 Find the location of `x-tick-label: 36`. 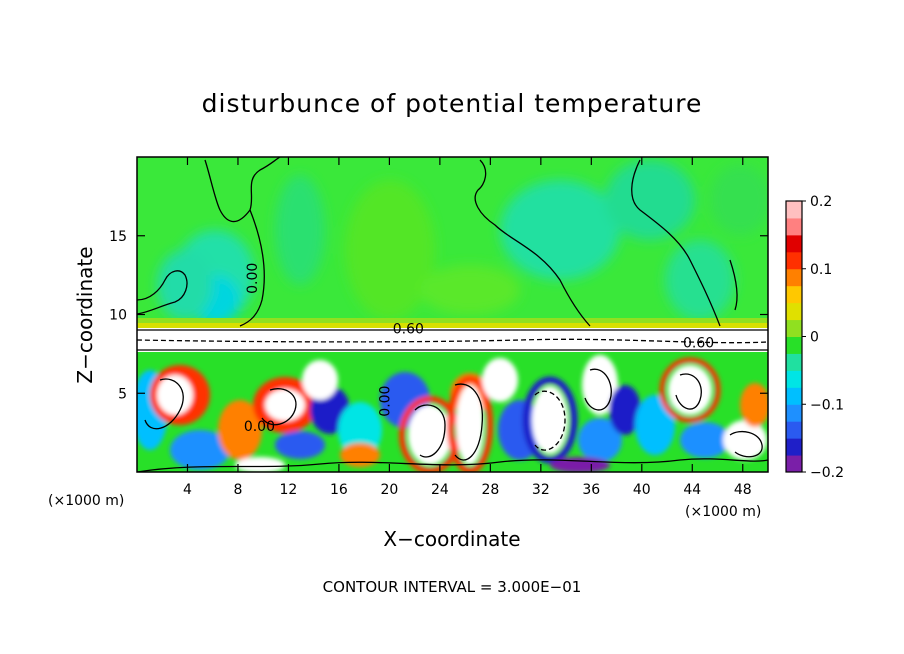

x-tick-label: 36 is located at coordinates (591, 490).